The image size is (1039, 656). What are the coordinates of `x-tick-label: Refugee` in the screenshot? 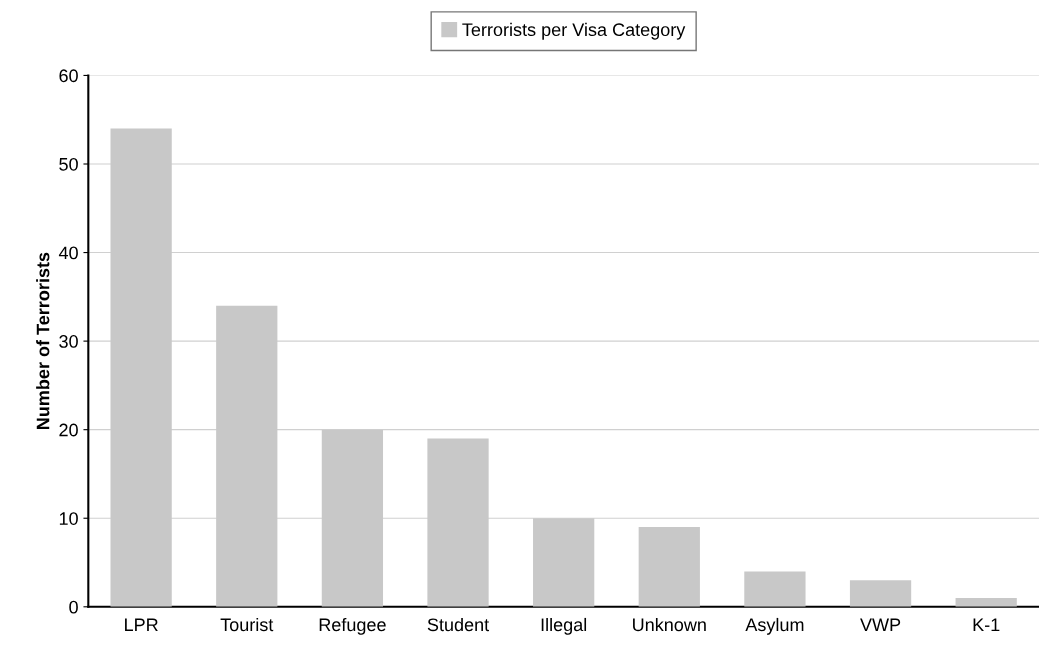 It's located at (352, 626).